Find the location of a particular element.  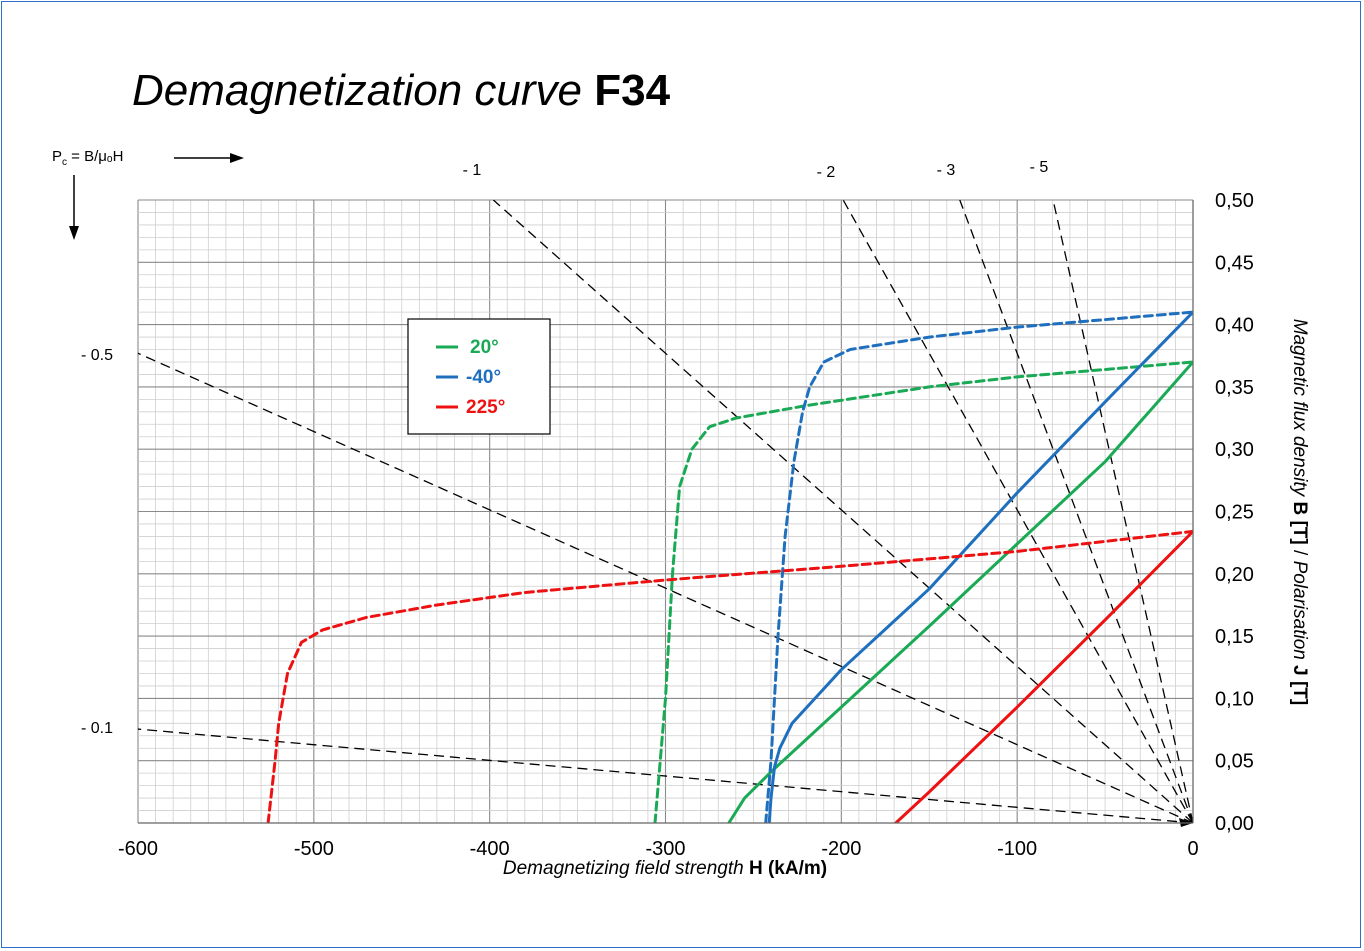

permeance-coefficient-label: Pc = B/μₒH is located at coordinates (87, 158).